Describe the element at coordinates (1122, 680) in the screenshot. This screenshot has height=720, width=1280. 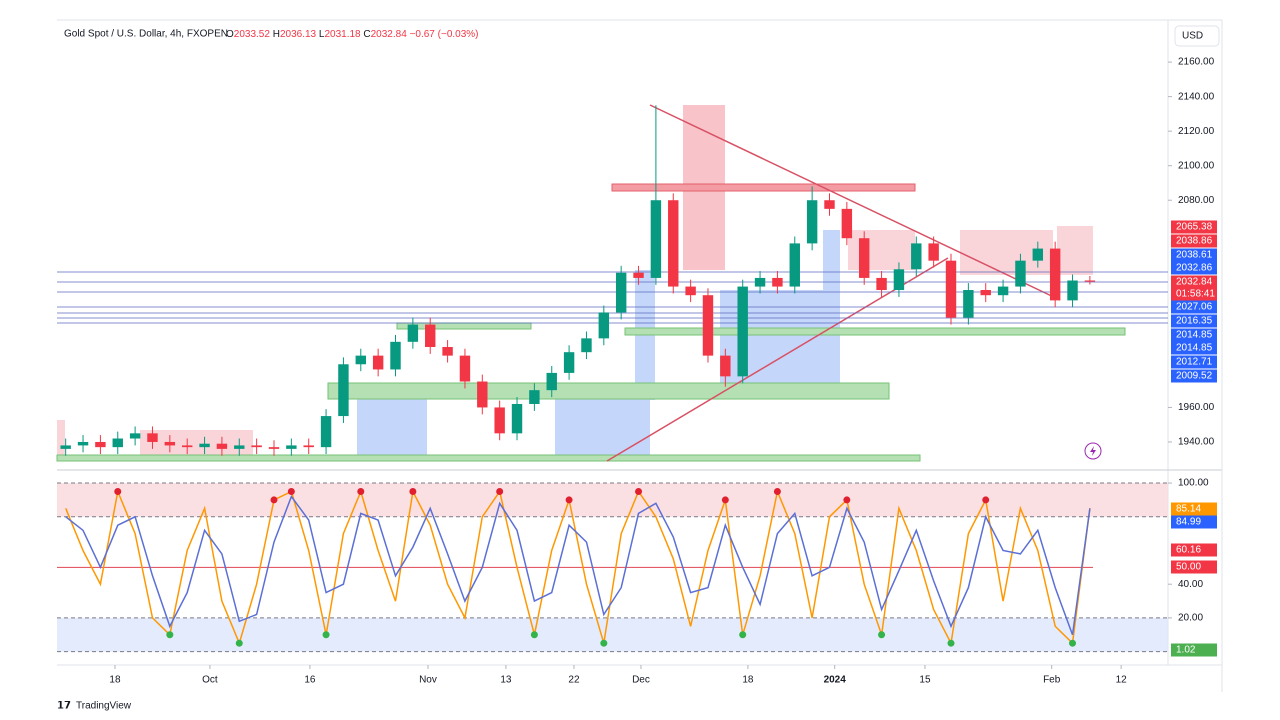
I see `x-tick-label: 12` at that location.